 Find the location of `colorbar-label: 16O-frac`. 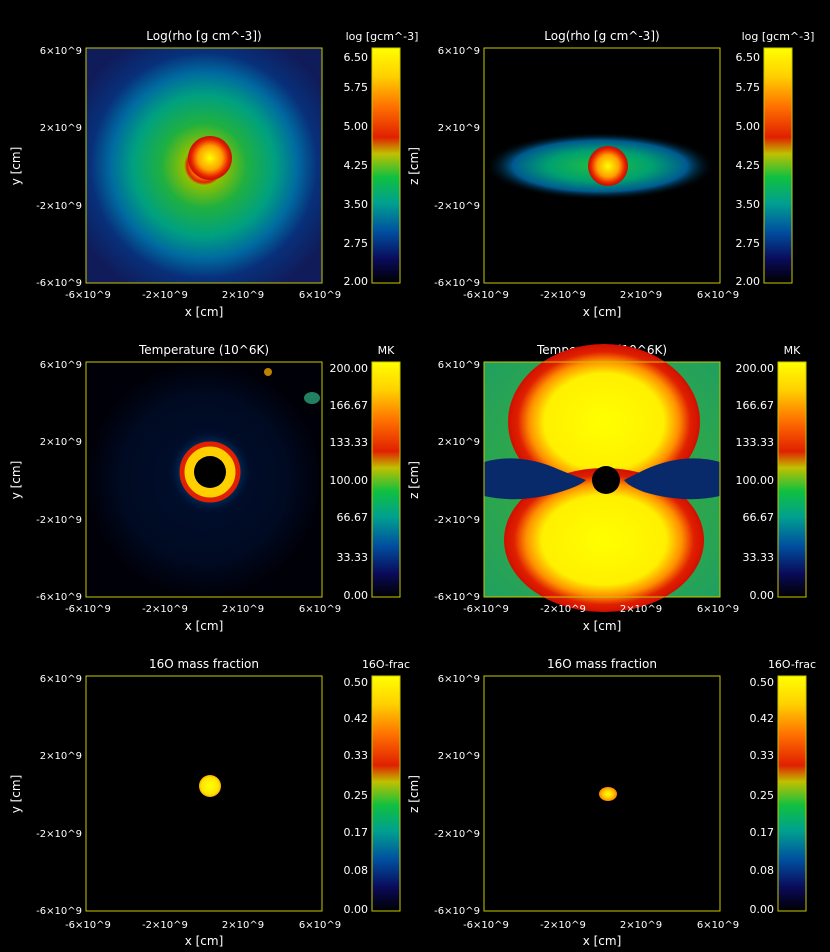

colorbar-label: 16O-frac is located at coordinates (792, 664).